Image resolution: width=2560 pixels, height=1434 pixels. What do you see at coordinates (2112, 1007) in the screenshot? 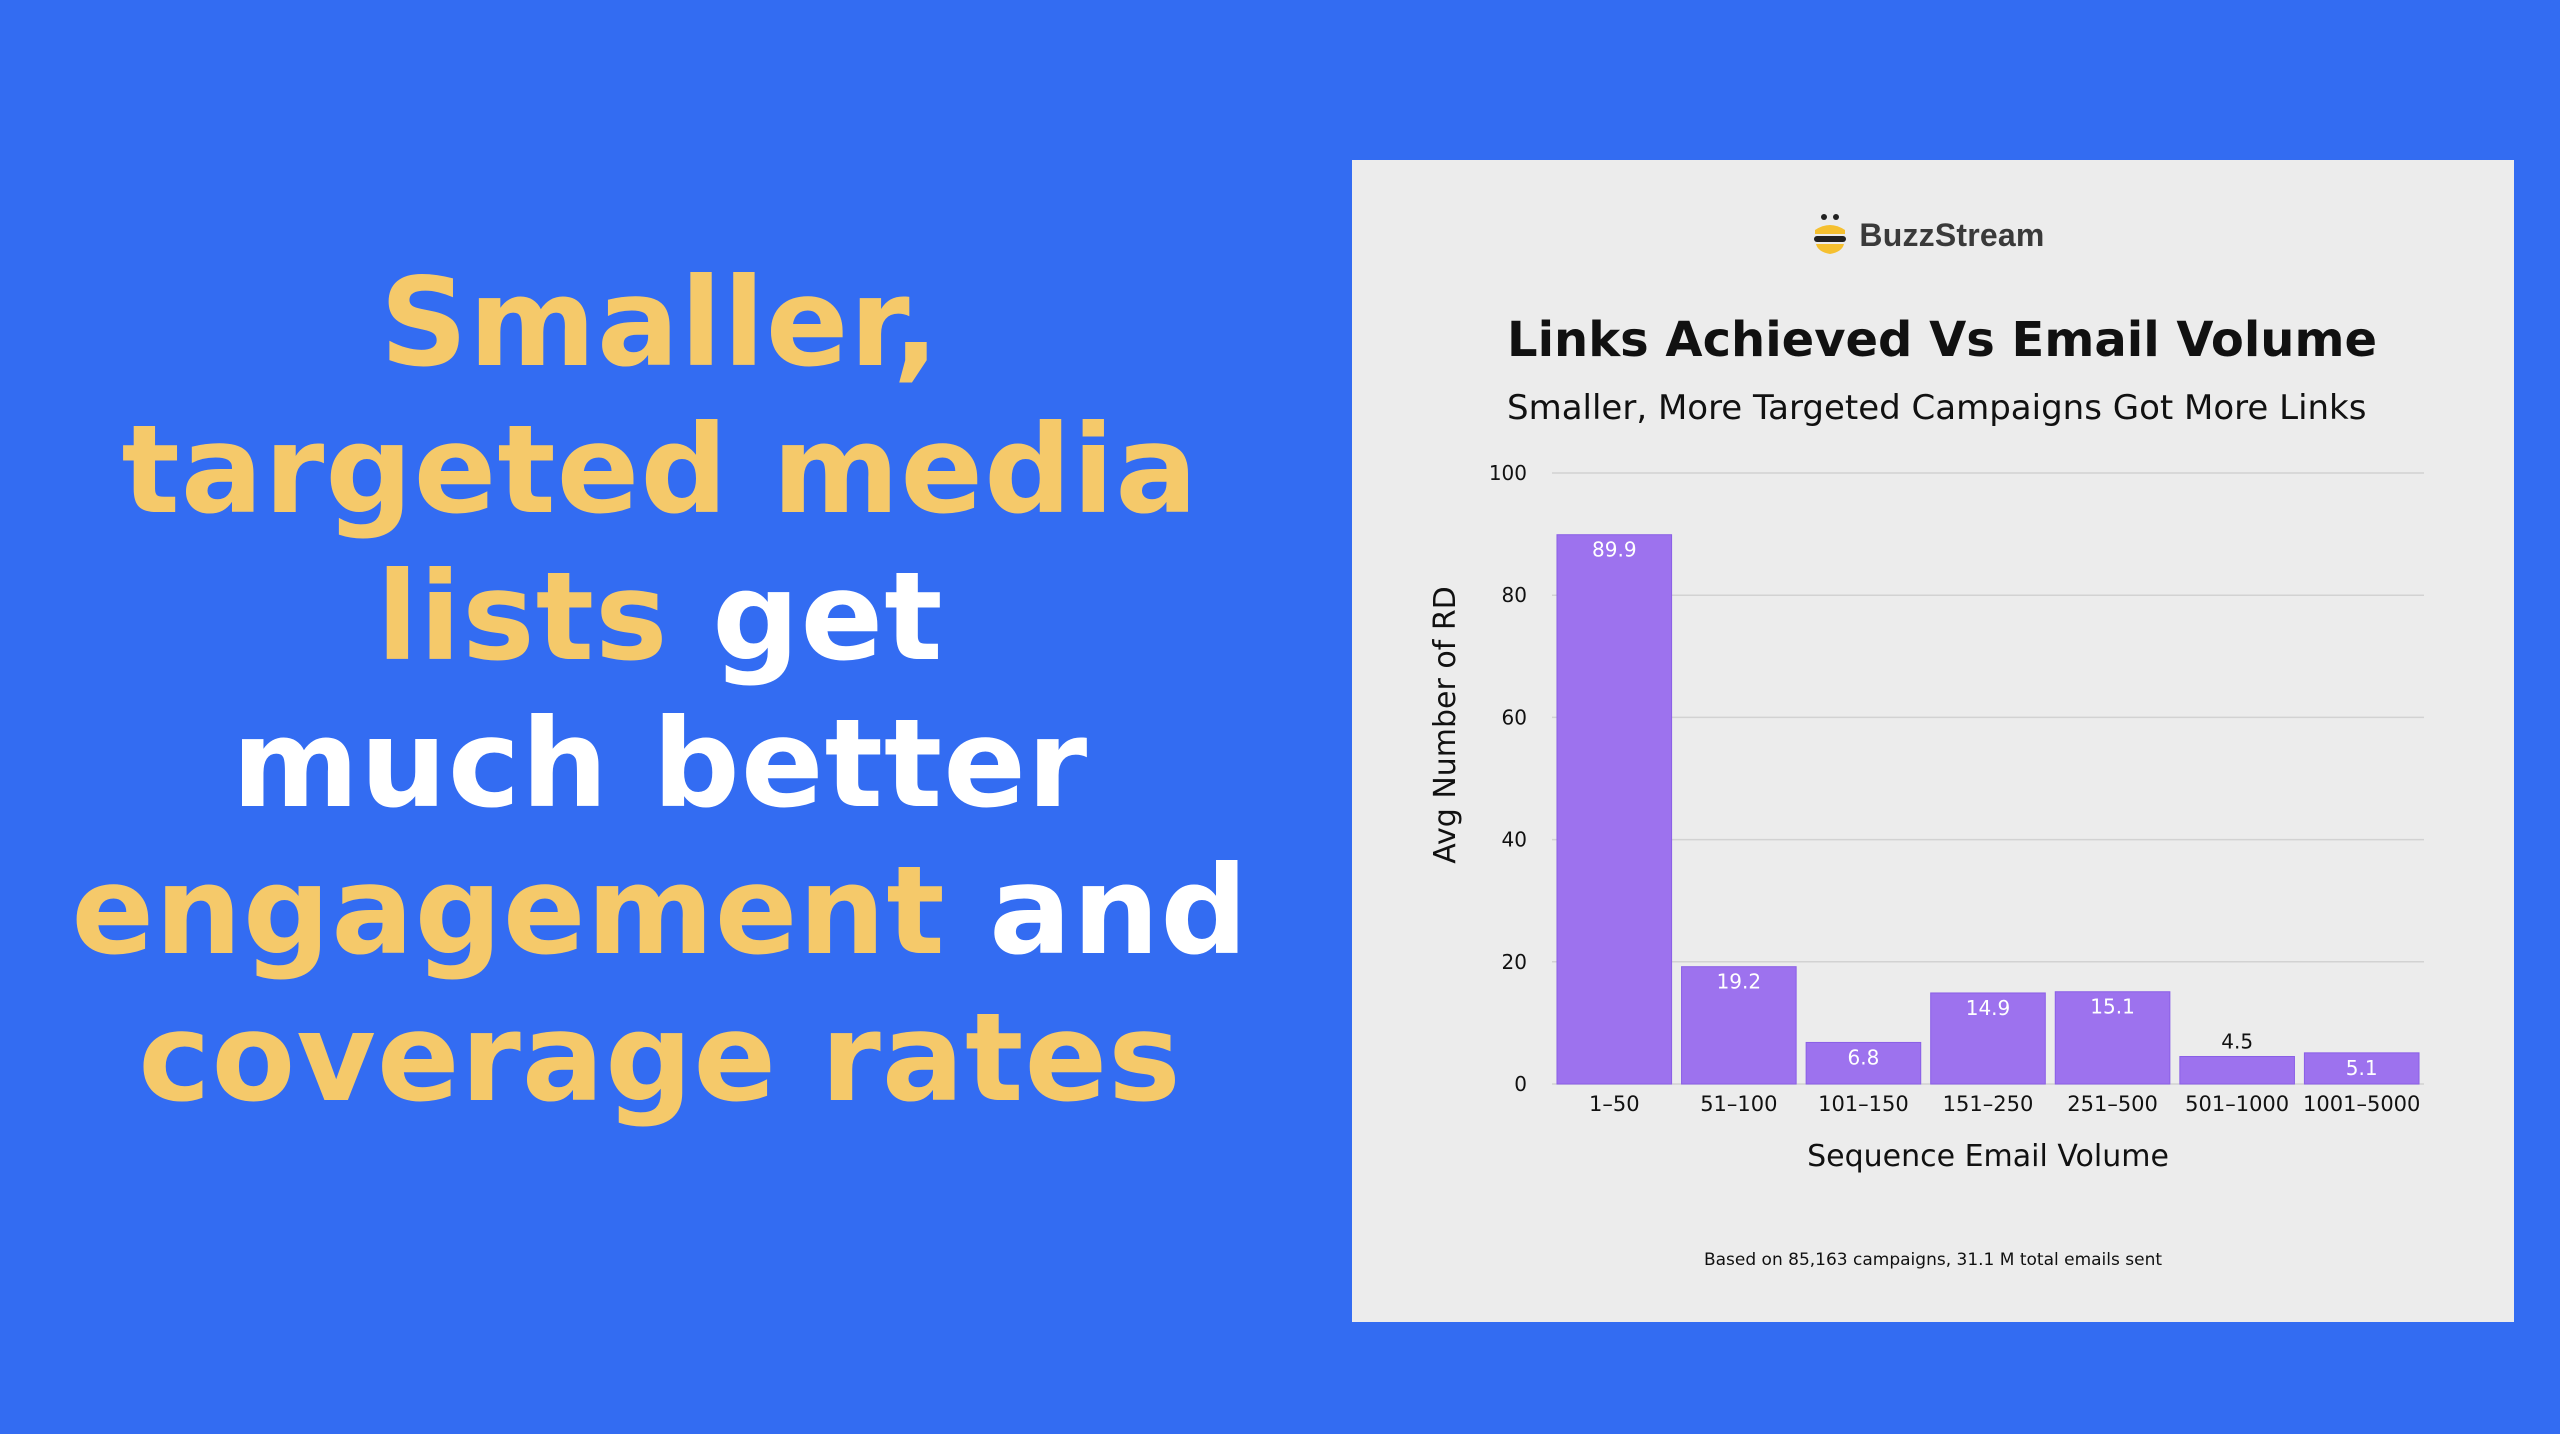
I see `data-label: 15.1` at bounding box center [2112, 1007].